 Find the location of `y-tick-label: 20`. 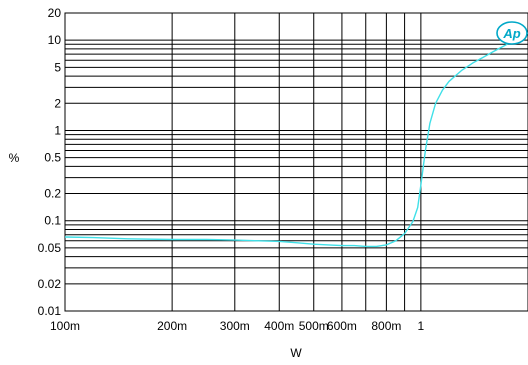

y-tick-label: 20 is located at coordinates (55, 13).